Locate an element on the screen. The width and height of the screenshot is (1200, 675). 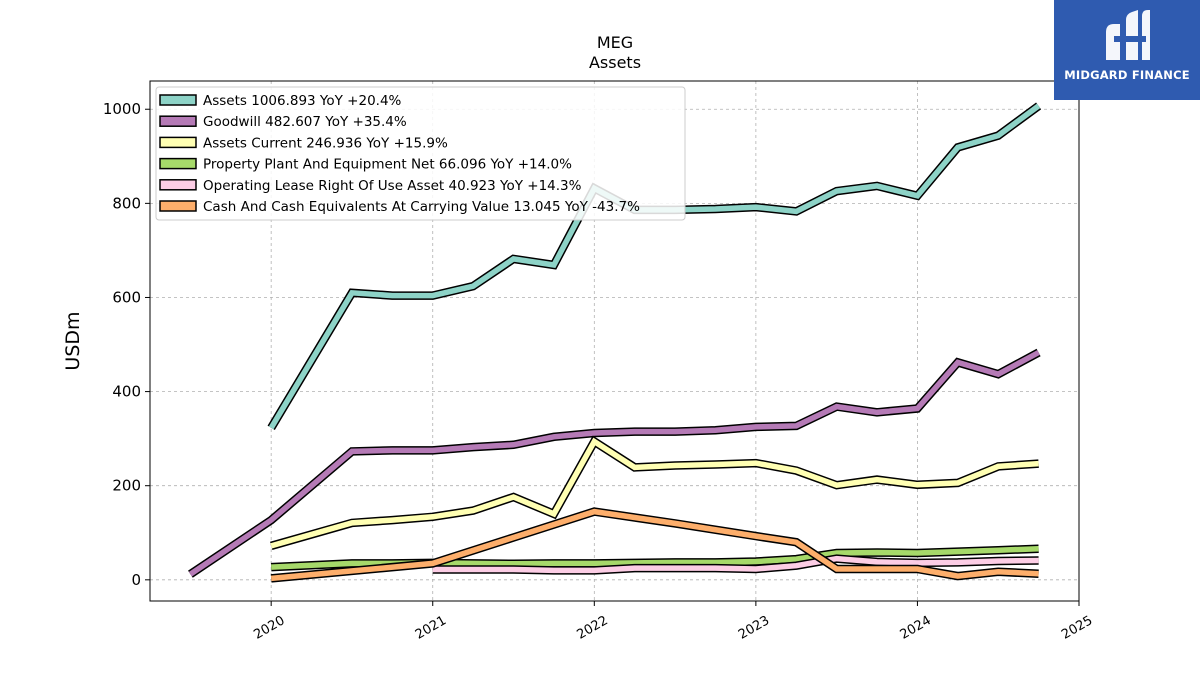
brand-logo: MIDGARD FINANCE is located at coordinates (1127, 50).